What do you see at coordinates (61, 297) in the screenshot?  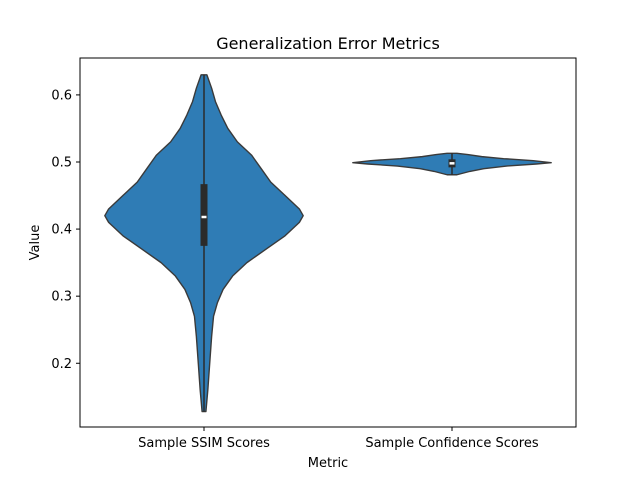 I see `y-tick-label-1: 0.3` at bounding box center [61, 297].